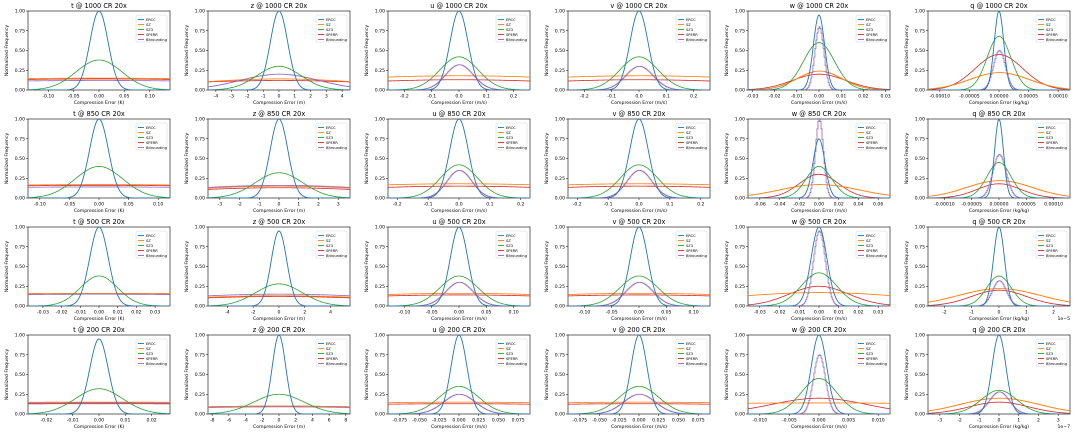 This screenshot has width=1080, height=432. Describe the element at coordinates (819, 6) in the screenshot. I see `subplot-title: w @ 1000 CR 20x` at that location.